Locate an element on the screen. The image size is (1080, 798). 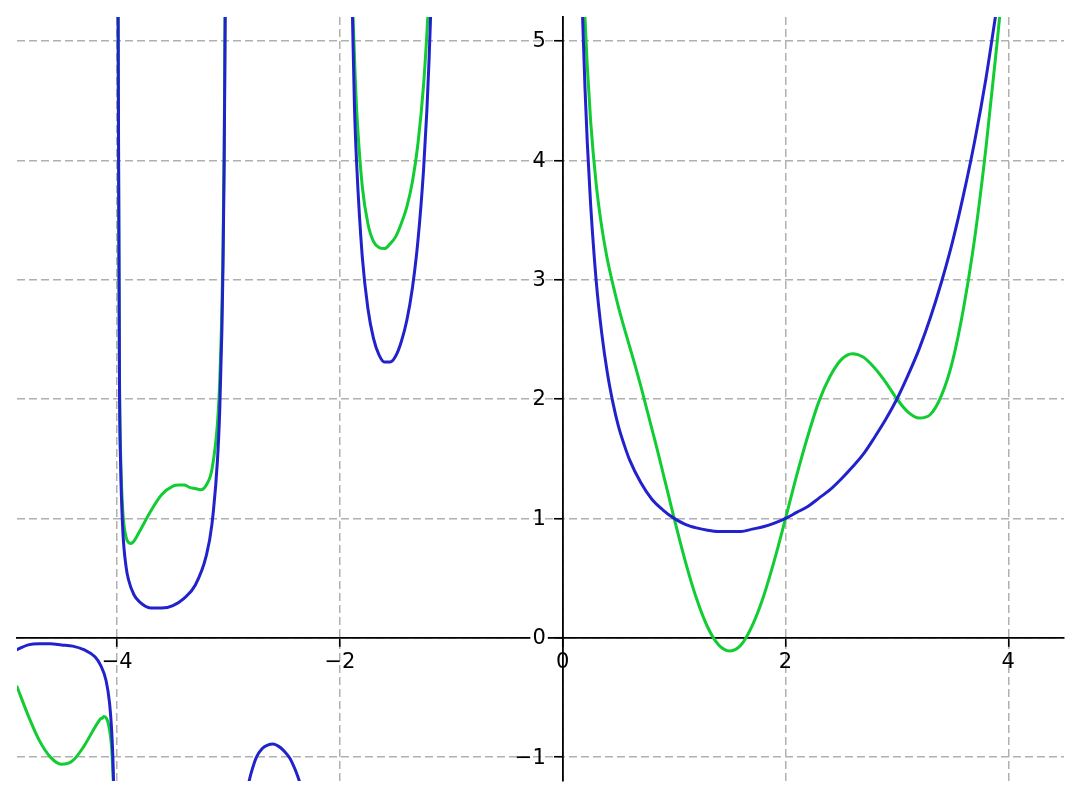
x-tick-label: −4 is located at coordinates (117, 660).